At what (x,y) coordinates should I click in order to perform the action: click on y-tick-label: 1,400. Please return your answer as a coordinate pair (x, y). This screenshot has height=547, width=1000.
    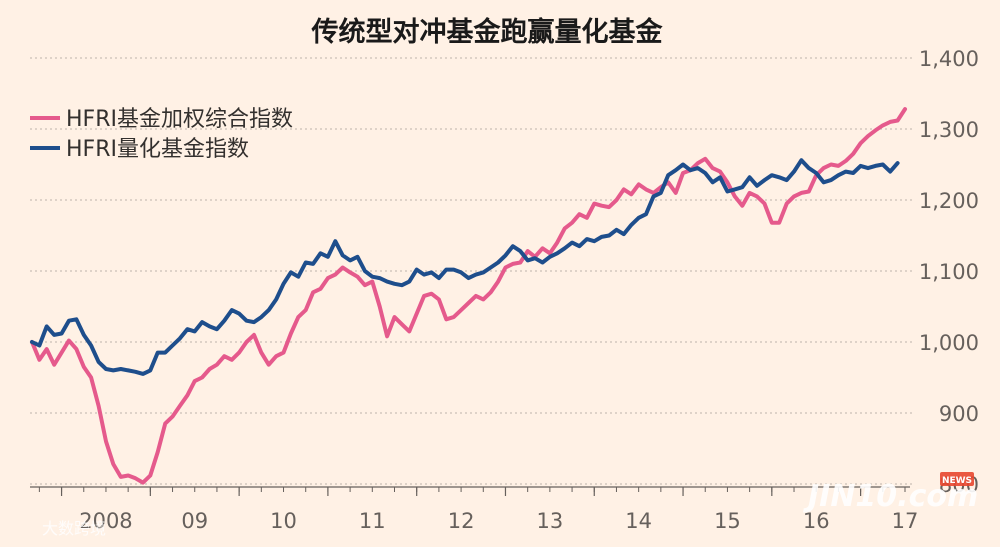
    Looking at the image, I should click on (949, 59).